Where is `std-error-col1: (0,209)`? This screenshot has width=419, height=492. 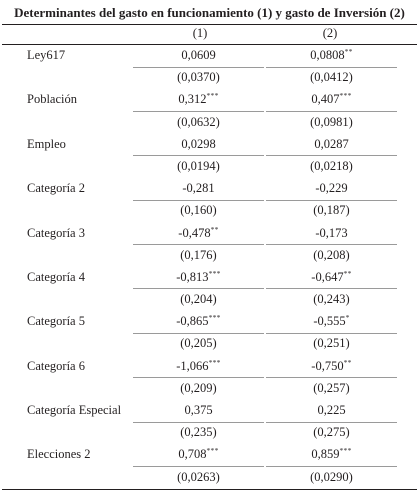
std-error-col1: (0,209) is located at coordinates (198, 387).